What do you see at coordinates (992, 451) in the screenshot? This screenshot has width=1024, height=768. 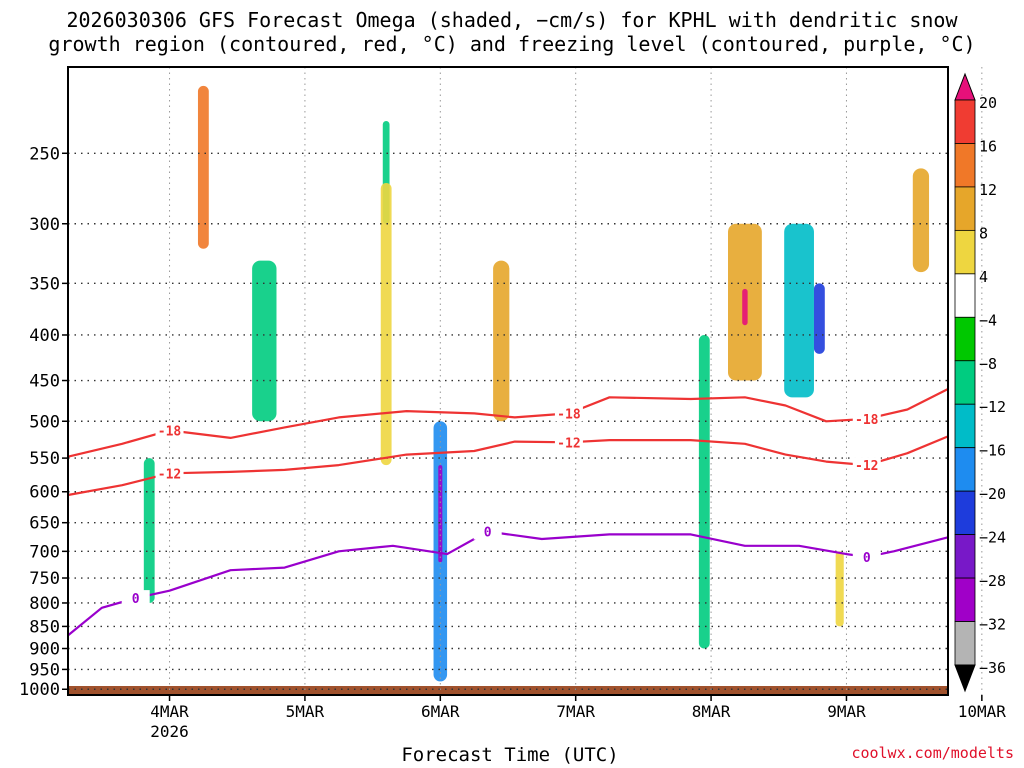 I see `colorbar-label-8: −16` at bounding box center [992, 451].